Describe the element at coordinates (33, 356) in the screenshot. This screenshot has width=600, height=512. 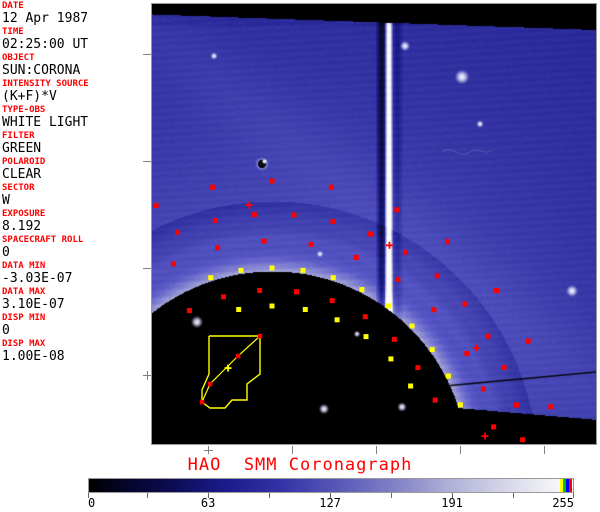
I see `metadata-value: 1.00E-08` at that location.